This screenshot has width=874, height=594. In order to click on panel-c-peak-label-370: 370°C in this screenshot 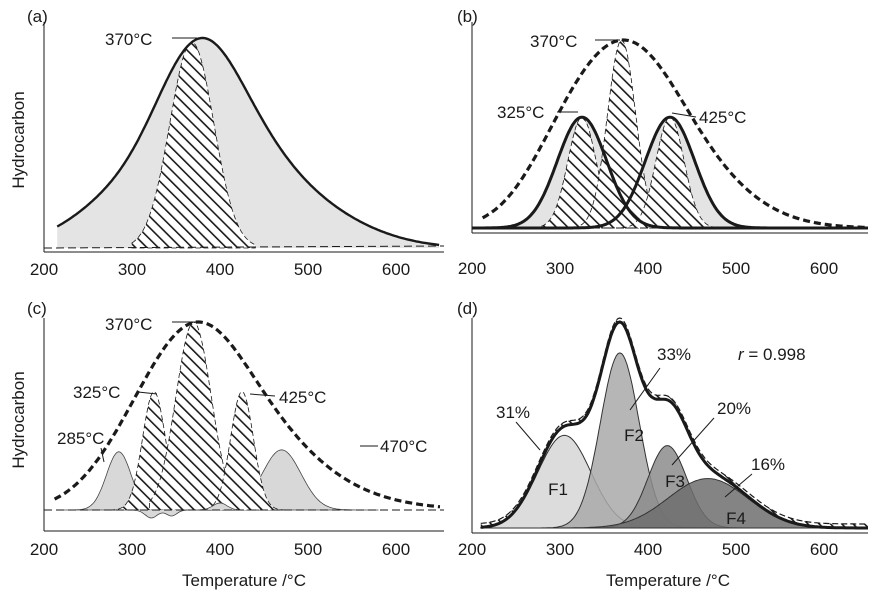, I will do `click(128, 324)`.